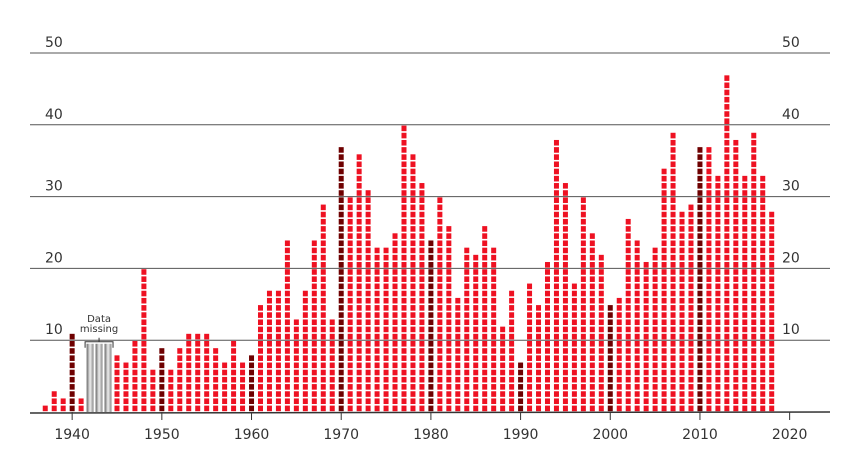 Image resolution: width=860 pixels, height=466 pixels. What do you see at coordinates (54, 258) in the screenshot?
I see `y-tick-label: 20` at bounding box center [54, 258].